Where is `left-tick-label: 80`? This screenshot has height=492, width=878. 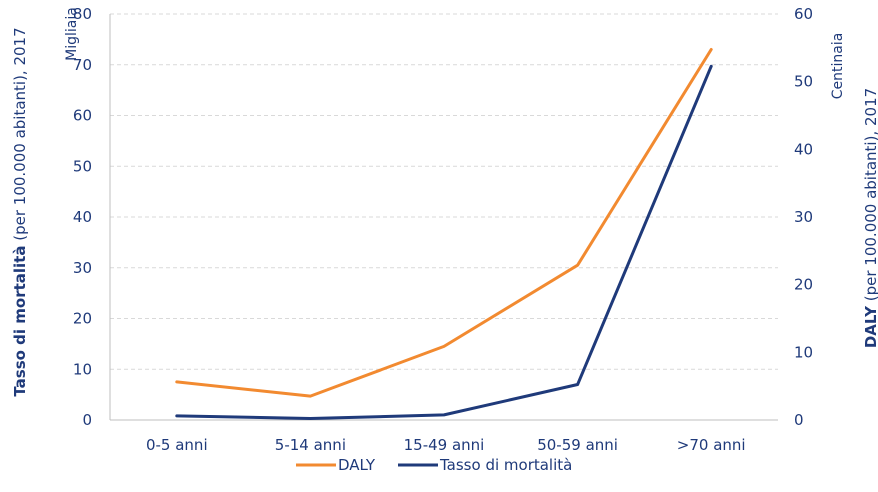 left-tick-label: 80 is located at coordinates (82, 14).